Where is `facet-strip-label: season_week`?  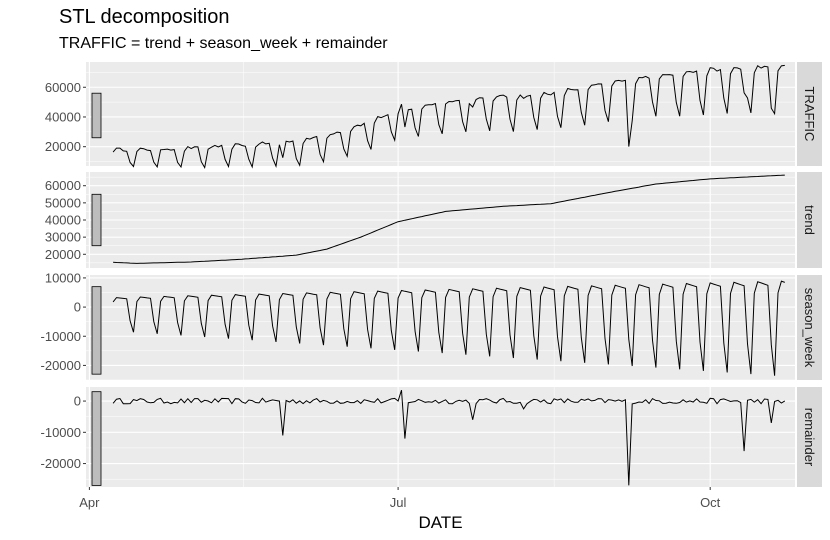
facet-strip-label: season_week is located at coordinates (809, 328).